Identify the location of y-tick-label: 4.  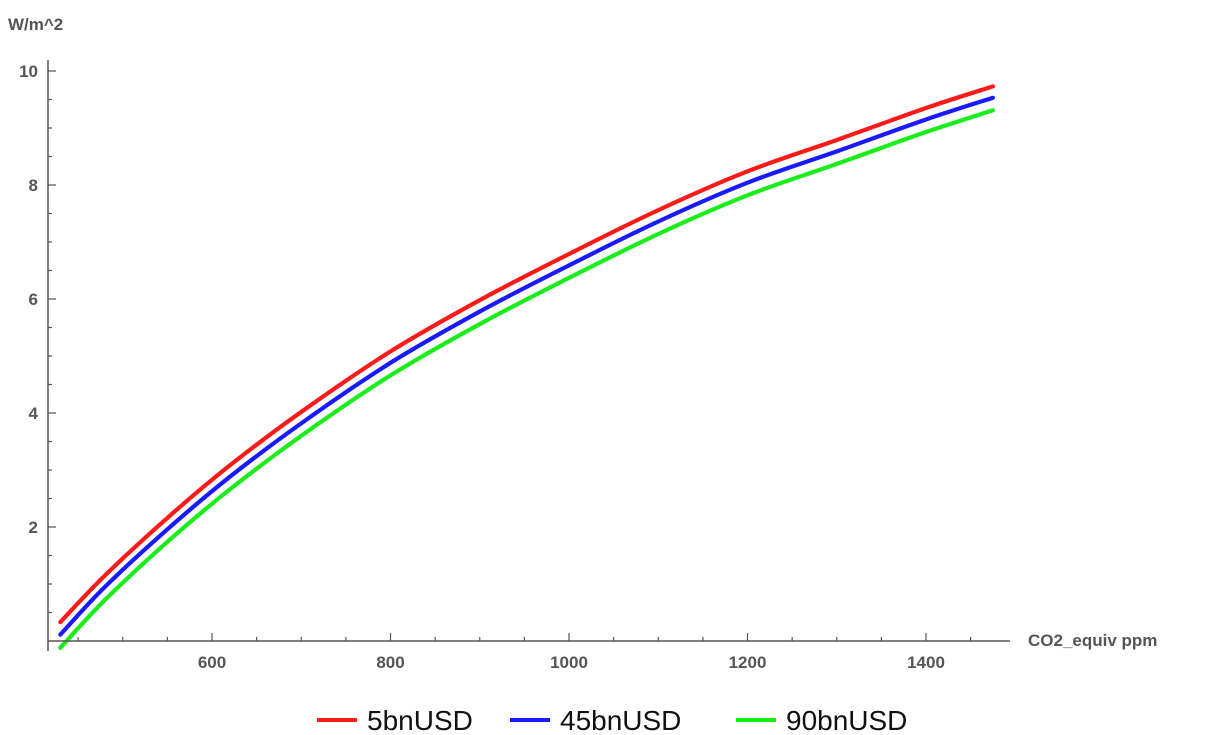
(34, 413).